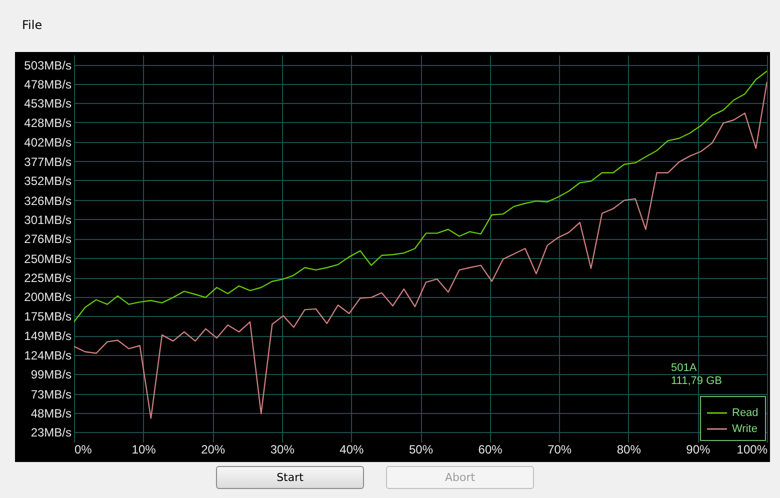  I want to click on y-tick-label: 48MB/s, so click(51, 413).